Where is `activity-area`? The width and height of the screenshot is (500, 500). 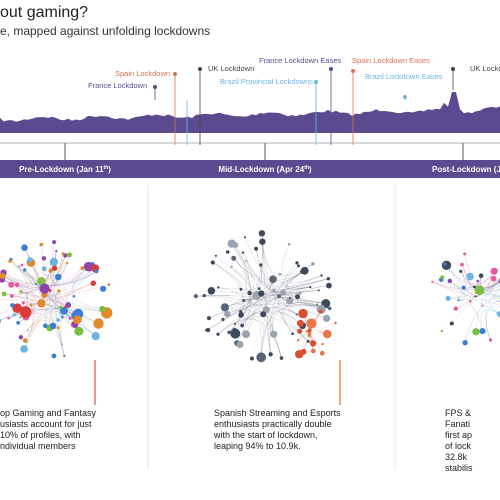
activity-area is located at coordinates (250, 112).